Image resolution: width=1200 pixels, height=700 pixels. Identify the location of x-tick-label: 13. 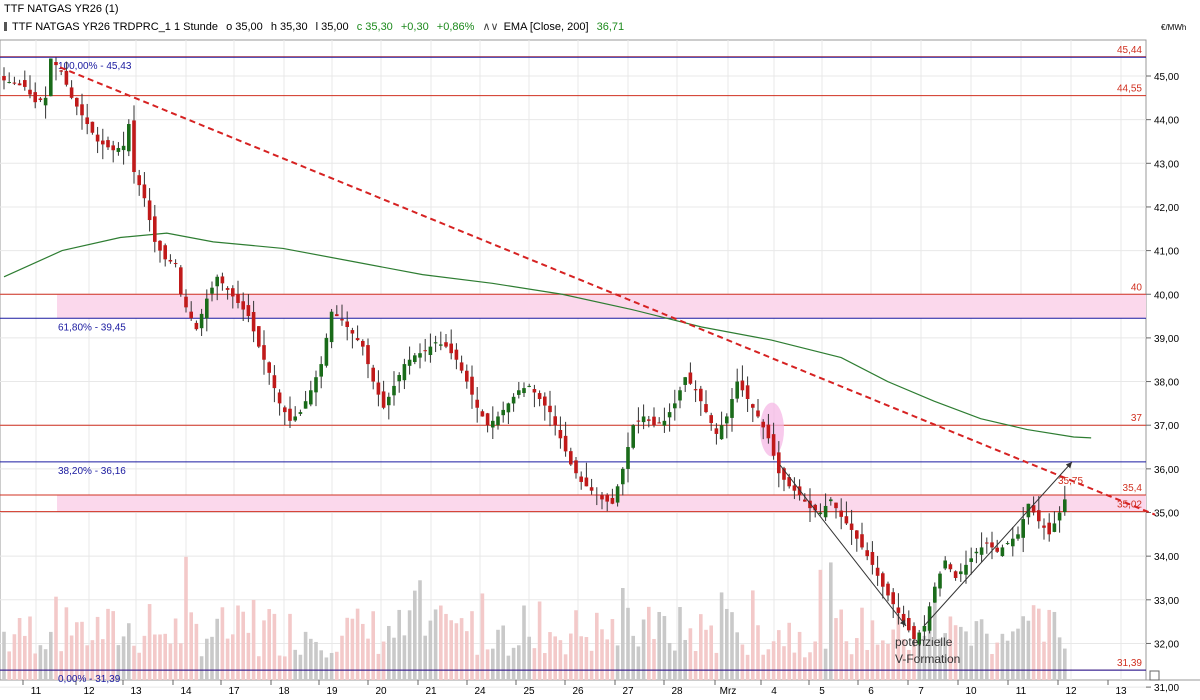
(136, 691).